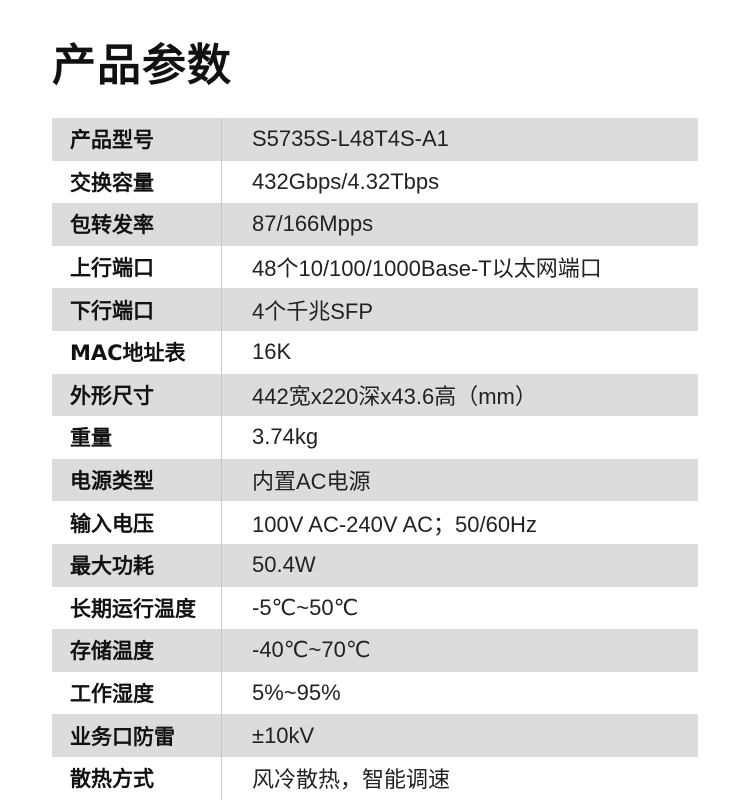 This screenshot has width=750, height=804. I want to click on spec-row: 下行端口 4个千兆SFP, so click(375, 309).